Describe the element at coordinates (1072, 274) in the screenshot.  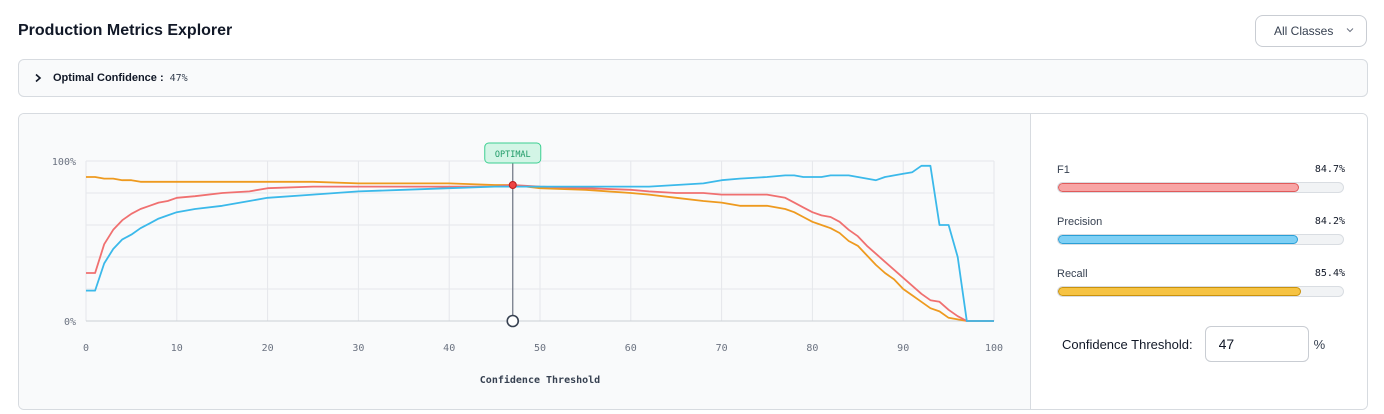
I see `metric-recall-label: Recall` at that location.